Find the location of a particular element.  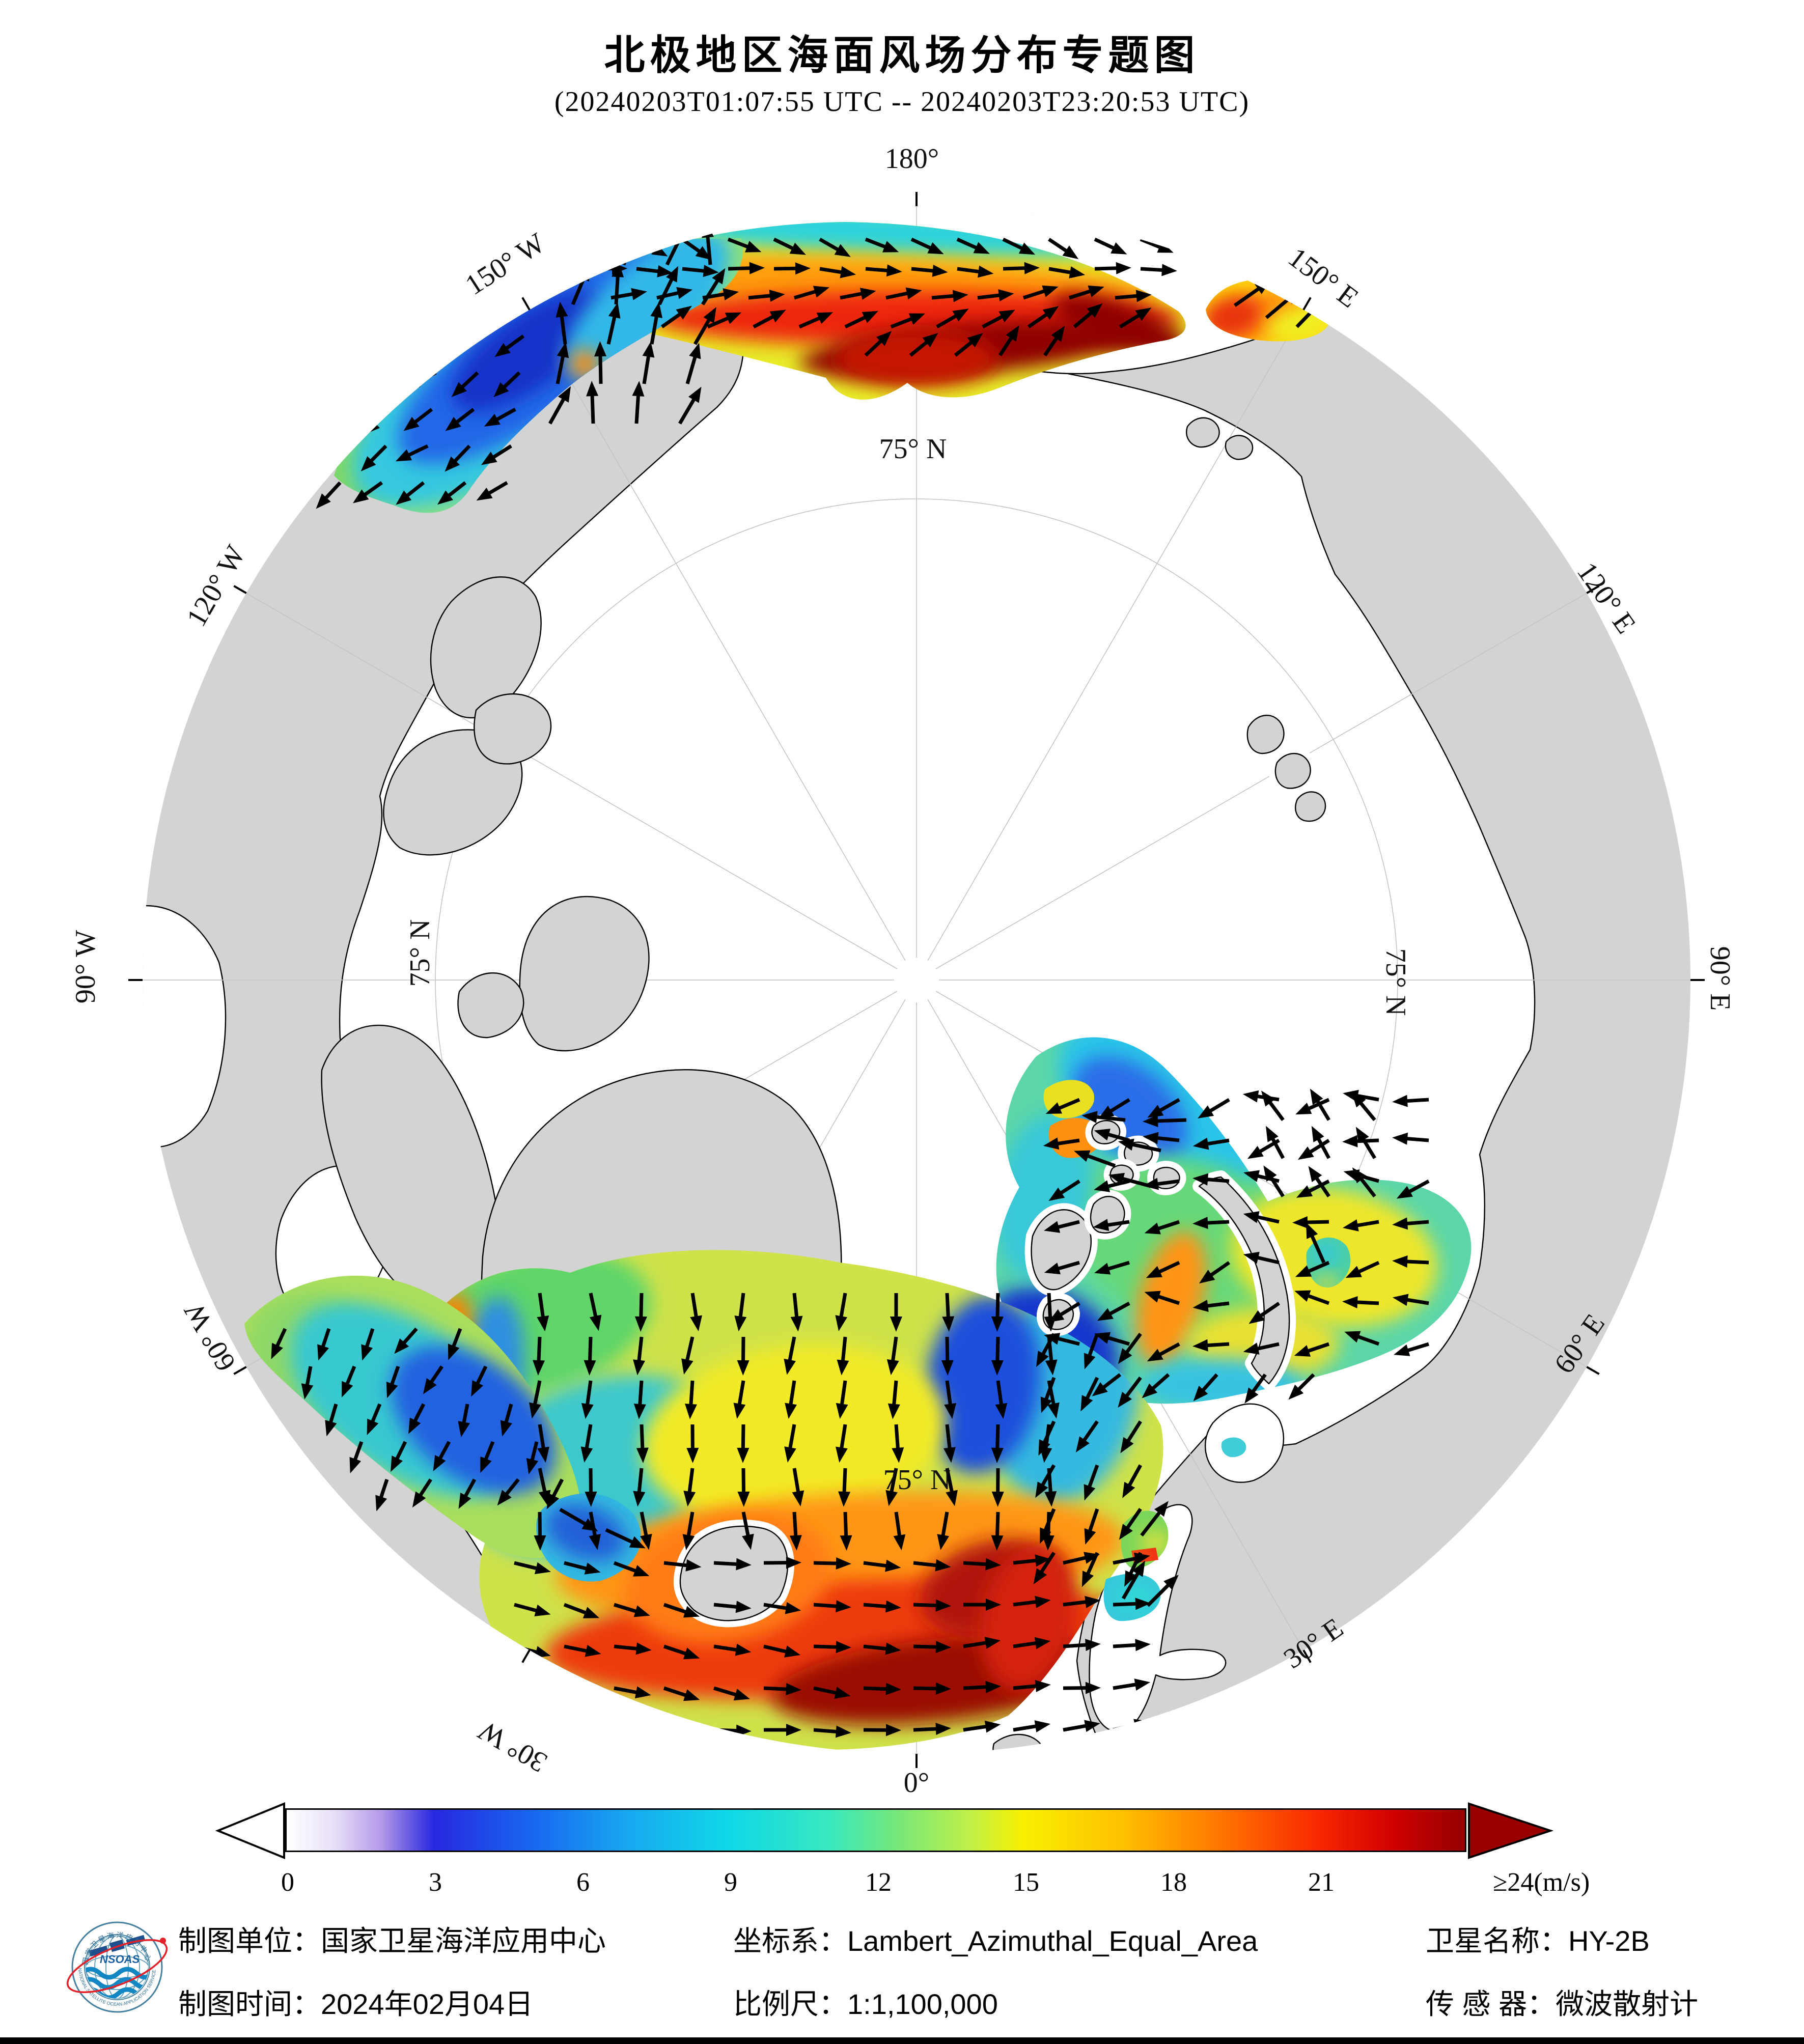

colorbar-tick-9: 9 is located at coordinates (730, 1882).